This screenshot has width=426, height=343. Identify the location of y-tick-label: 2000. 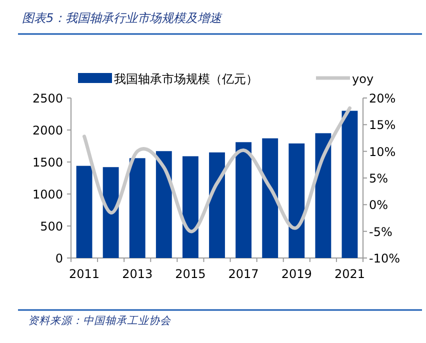
(47, 131).